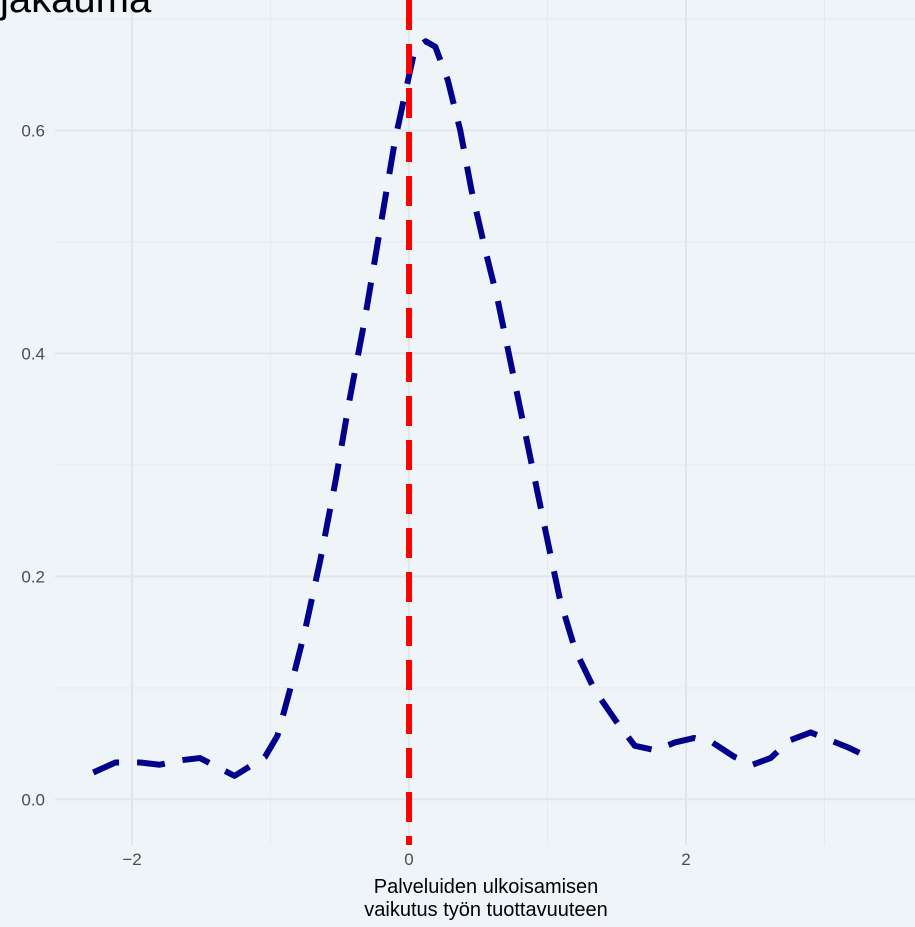  What do you see at coordinates (408, 859) in the screenshot?
I see `x-tick-label: 0` at bounding box center [408, 859].